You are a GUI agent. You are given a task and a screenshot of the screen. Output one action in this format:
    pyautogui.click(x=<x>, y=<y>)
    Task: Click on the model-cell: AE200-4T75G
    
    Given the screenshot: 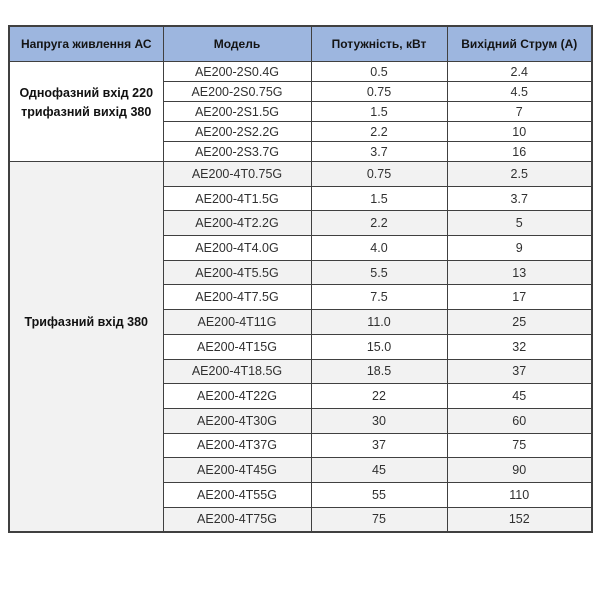 What is the action you would take?
    pyautogui.click(x=237, y=519)
    